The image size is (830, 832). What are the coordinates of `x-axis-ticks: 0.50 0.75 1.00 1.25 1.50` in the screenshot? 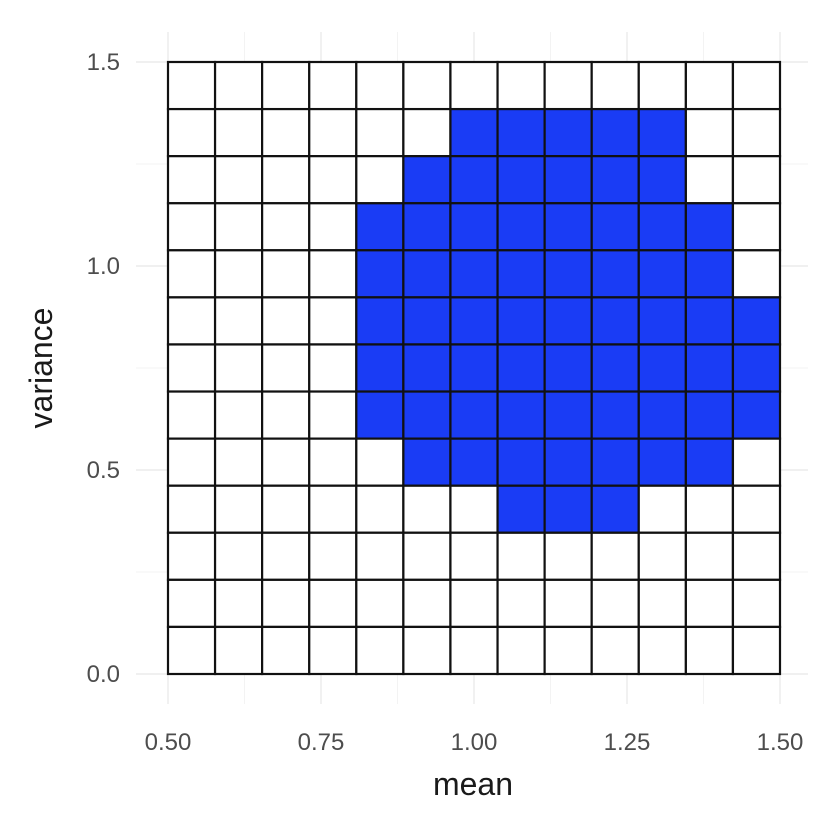 It's located at (474, 742).